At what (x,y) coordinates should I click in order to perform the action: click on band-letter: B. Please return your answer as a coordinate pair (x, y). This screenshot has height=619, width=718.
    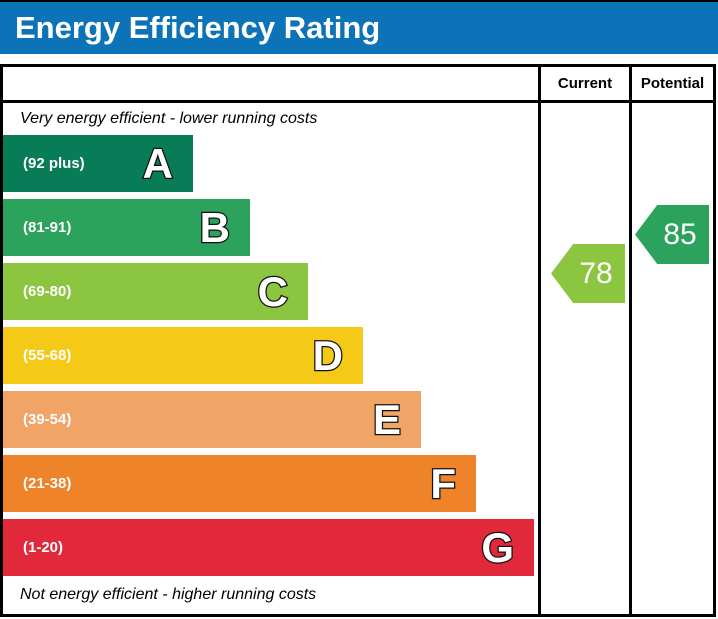
    Looking at the image, I should click on (214, 227).